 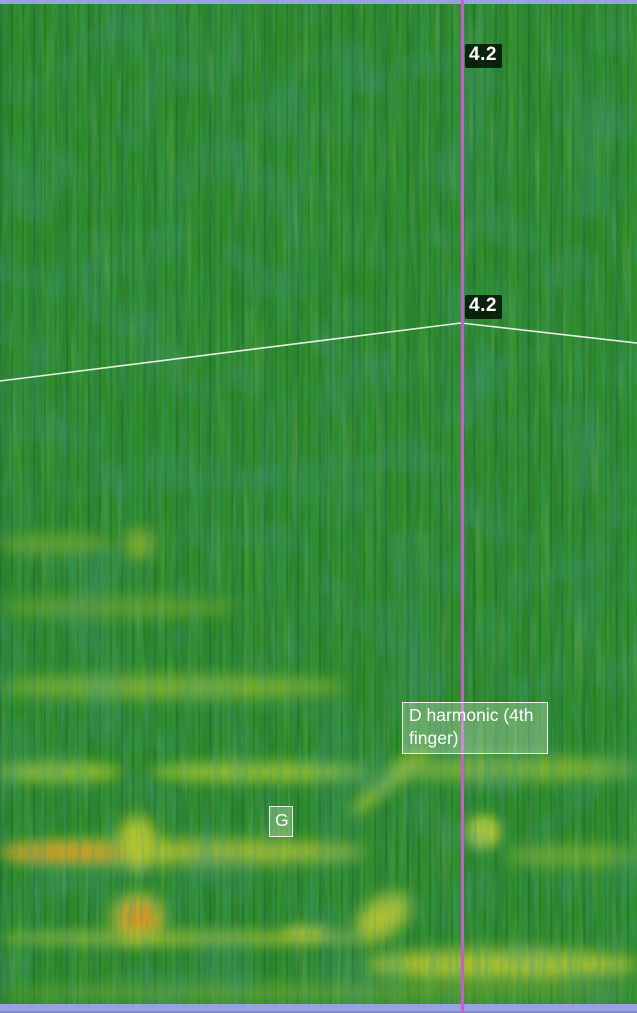 What do you see at coordinates (475, 728) in the screenshot?
I see `annotation-d-harmonic: D harmonic (4th finger)` at bounding box center [475, 728].